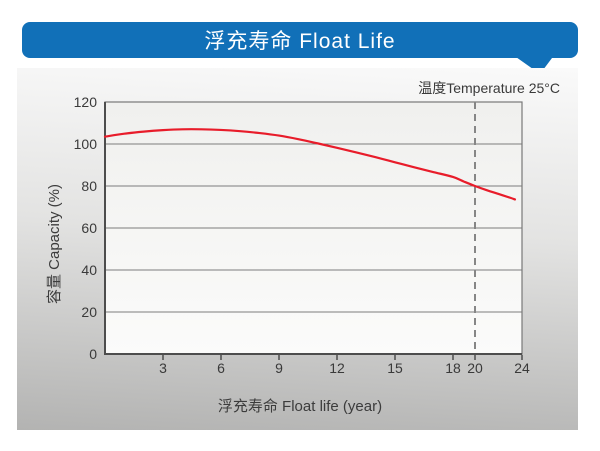  I want to click on title-banner: 浮充寿命 Float Life, so click(300, 40).